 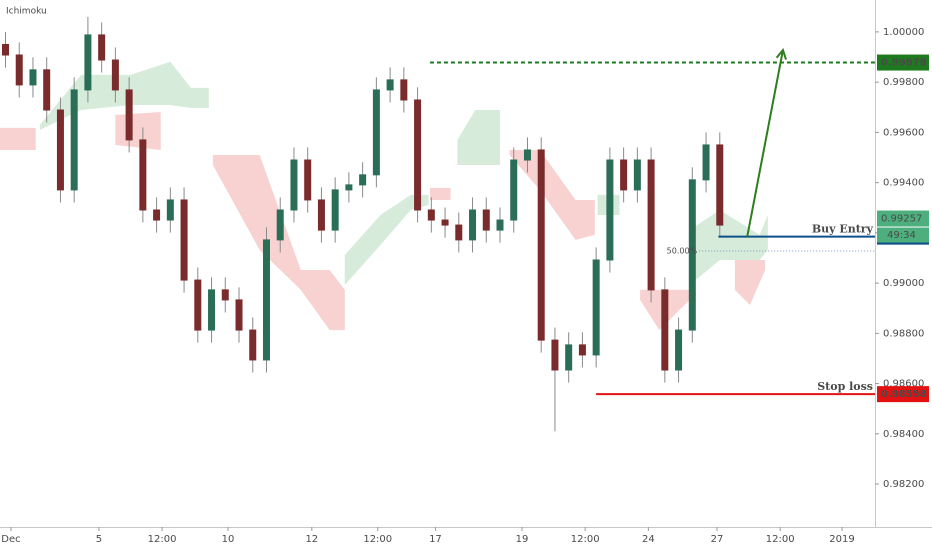 What do you see at coordinates (903, 434) in the screenshot?
I see `y-tick-label: 0.98400` at bounding box center [903, 434].